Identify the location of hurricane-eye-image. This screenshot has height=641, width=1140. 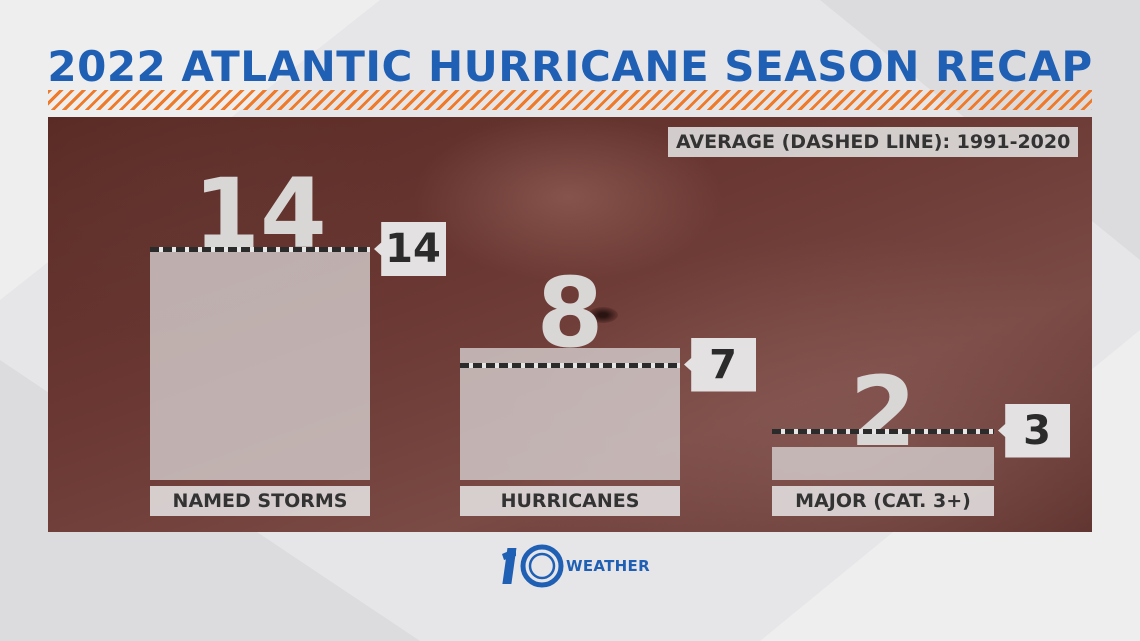
(603, 315).